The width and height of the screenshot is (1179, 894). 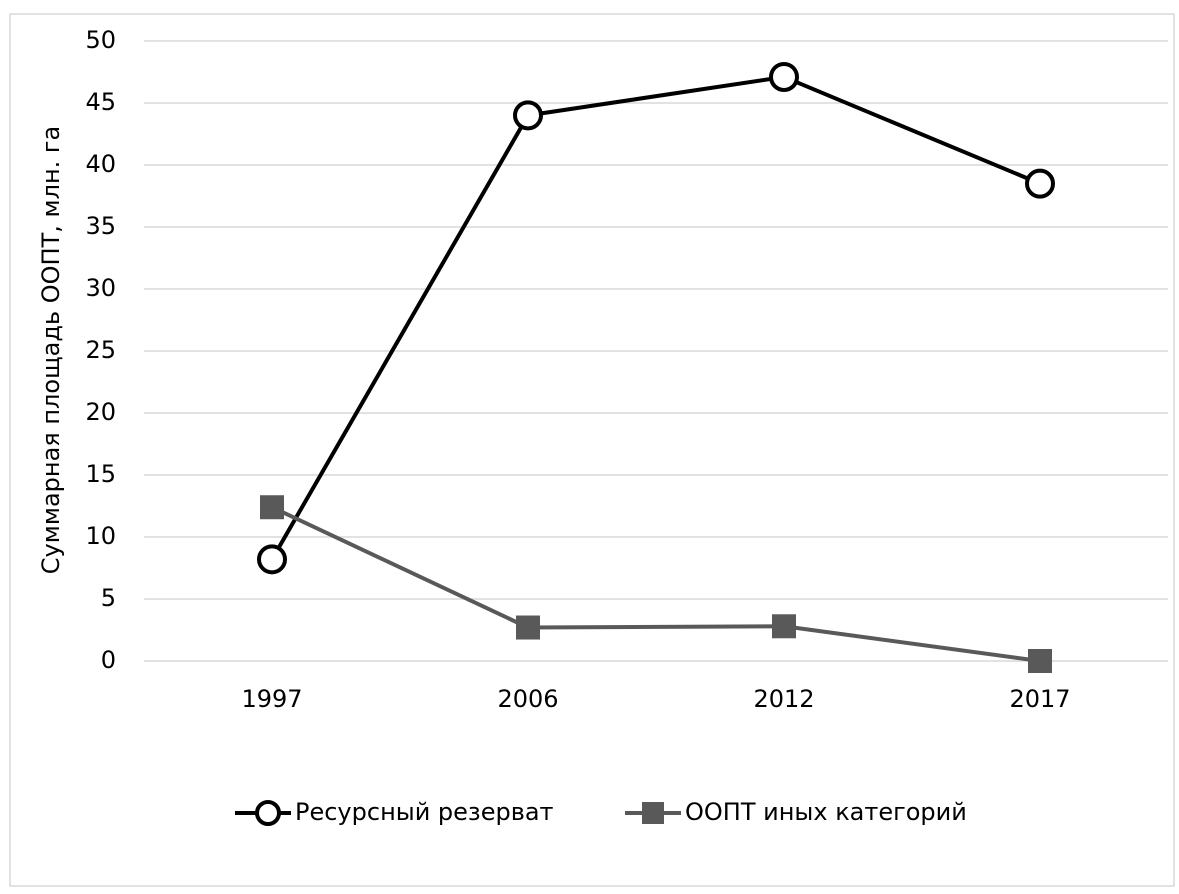 What do you see at coordinates (100, 536) in the screenshot?
I see `y-tick-label: 10` at bounding box center [100, 536].